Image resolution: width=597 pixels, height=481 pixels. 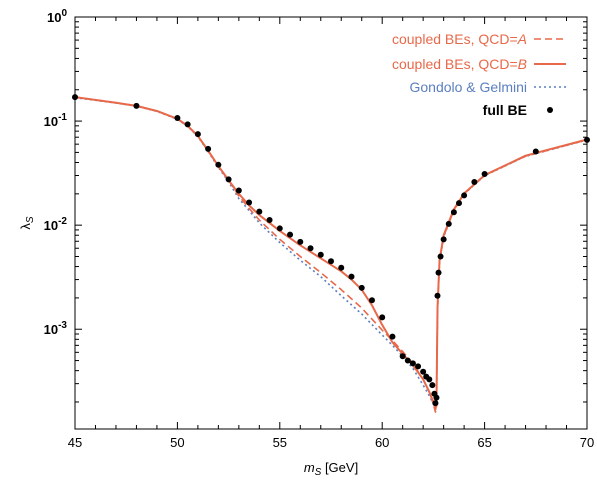 What do you see at coordinates (459, 39) in the screenshot?
I see `legend-label: coupled BEs, QCD=A` at bounding box center [459, 39].